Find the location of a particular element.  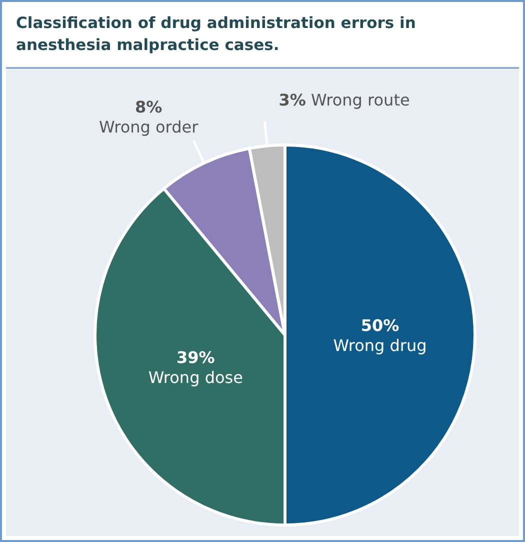

data-label: 39% is located at coordinates (195, 358).